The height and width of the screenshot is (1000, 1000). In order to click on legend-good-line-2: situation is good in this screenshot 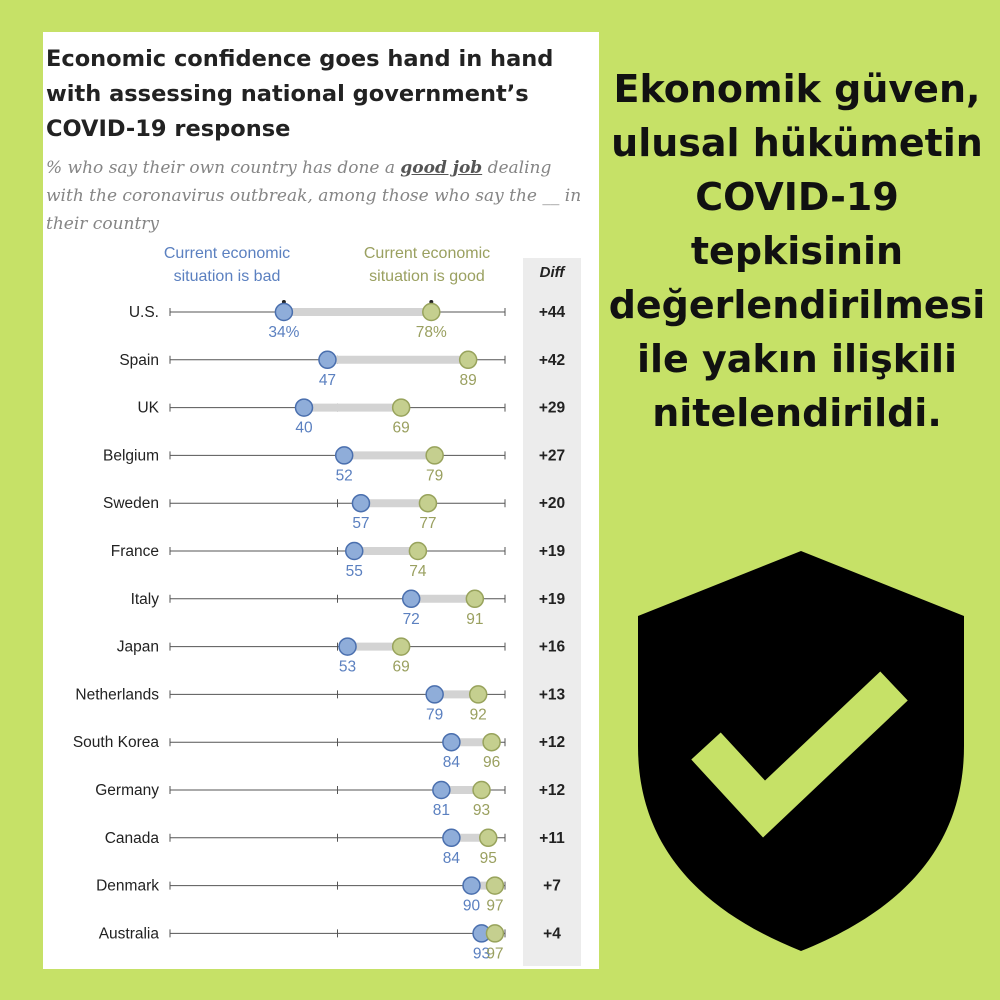, I will do `click(427, 276)`.